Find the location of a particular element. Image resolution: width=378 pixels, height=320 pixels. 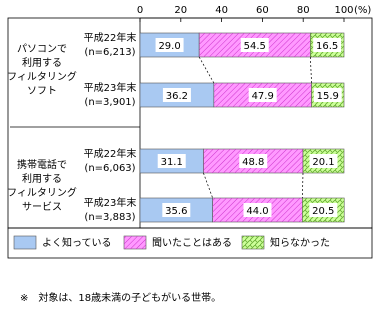

row-label: (n=3,883) is located at coordinates (109, 217).